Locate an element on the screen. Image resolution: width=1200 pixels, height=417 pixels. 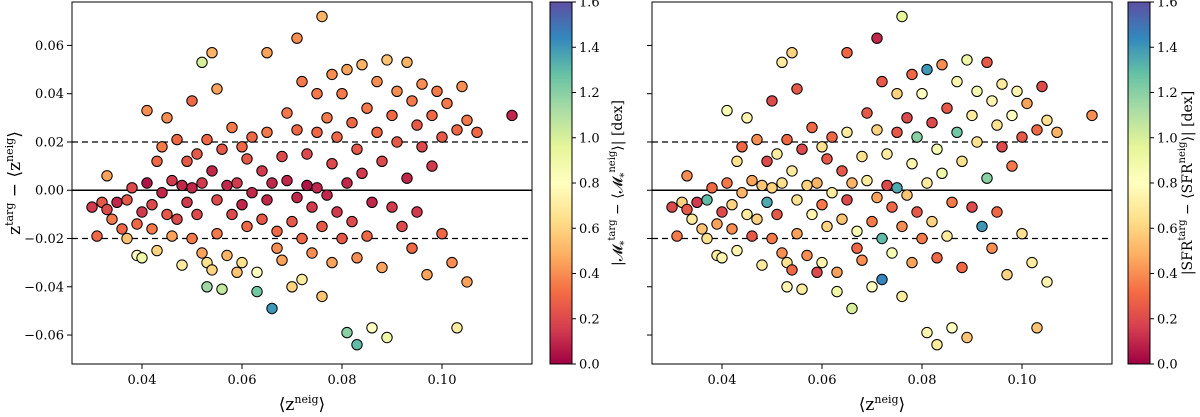
x-axis-label: ⟨zneig⟩ is located at coordinates (302, 404).